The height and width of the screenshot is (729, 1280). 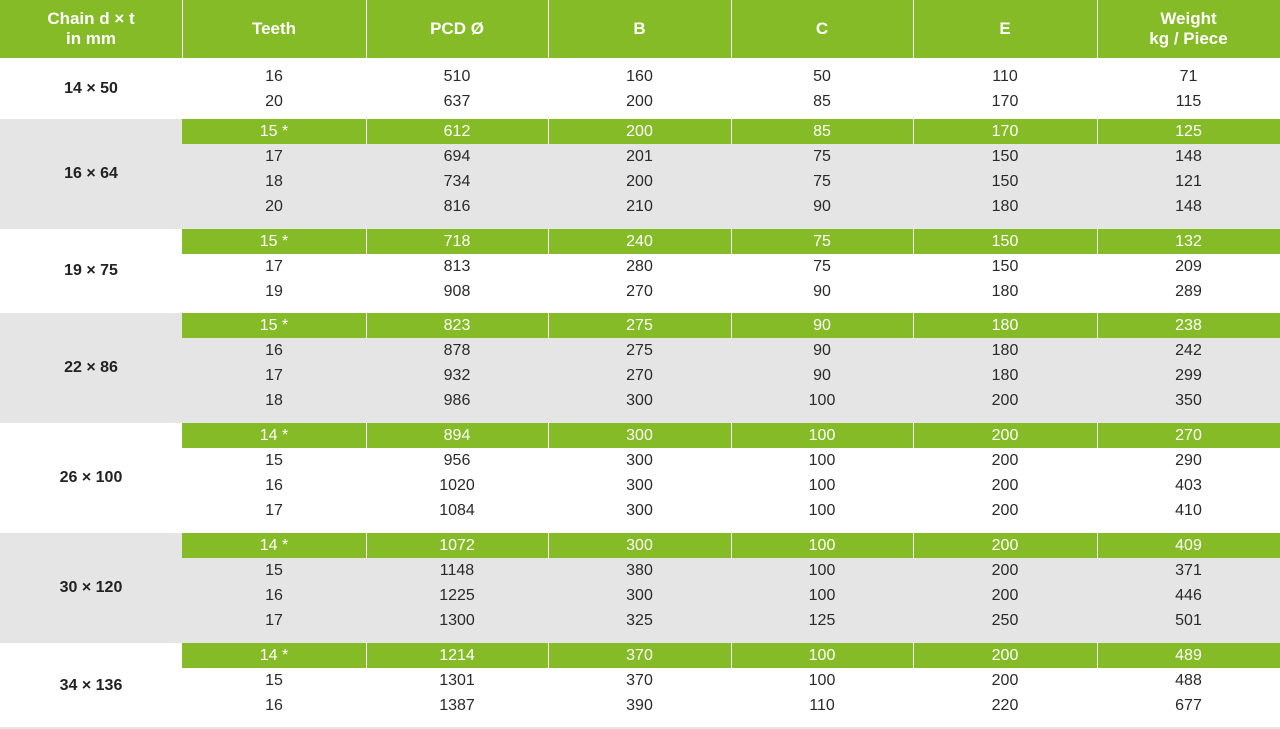 I want to click on chain-size-label: 16 × 64, so click(x=91, y=173).